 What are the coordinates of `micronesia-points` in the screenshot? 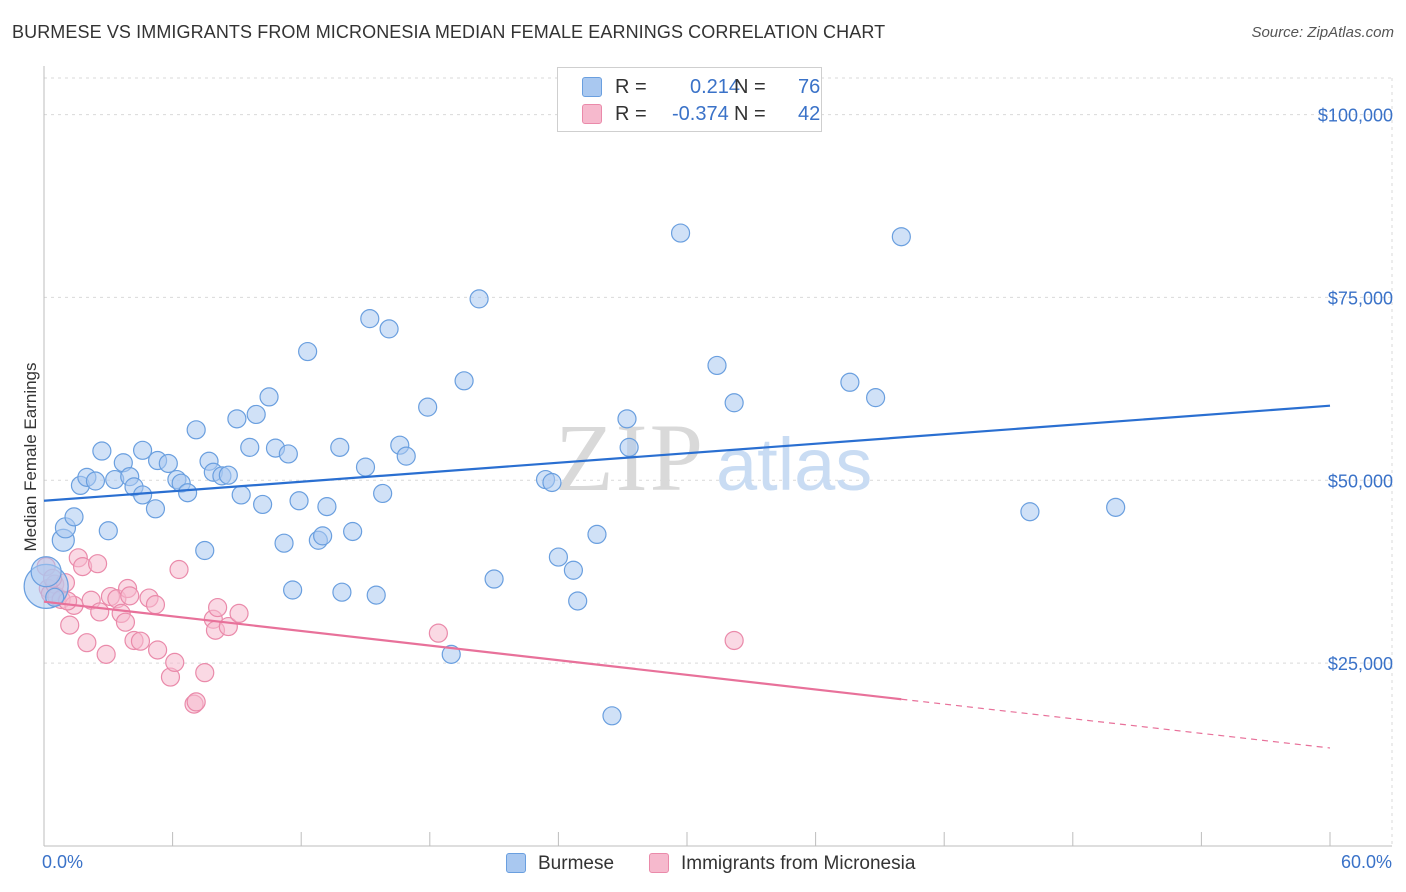 It's located at (390, 631).